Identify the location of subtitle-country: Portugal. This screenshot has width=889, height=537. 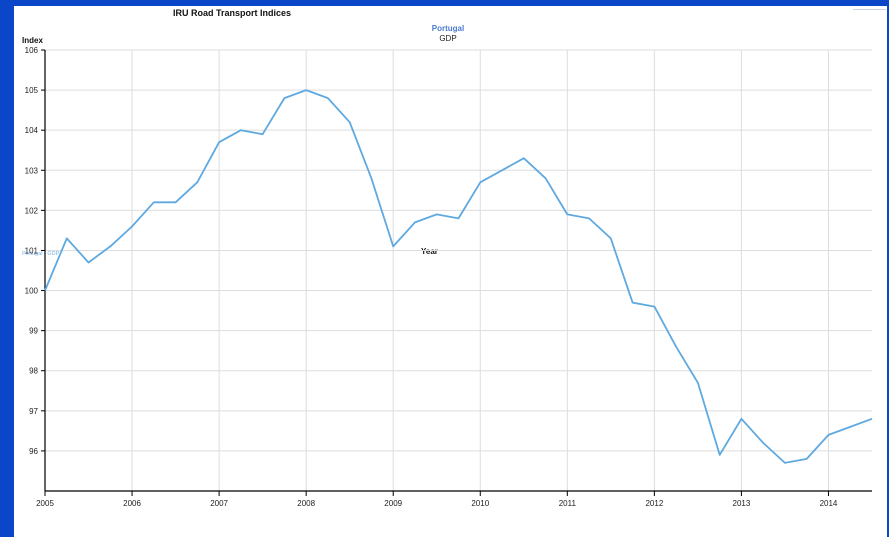
(448, 28).